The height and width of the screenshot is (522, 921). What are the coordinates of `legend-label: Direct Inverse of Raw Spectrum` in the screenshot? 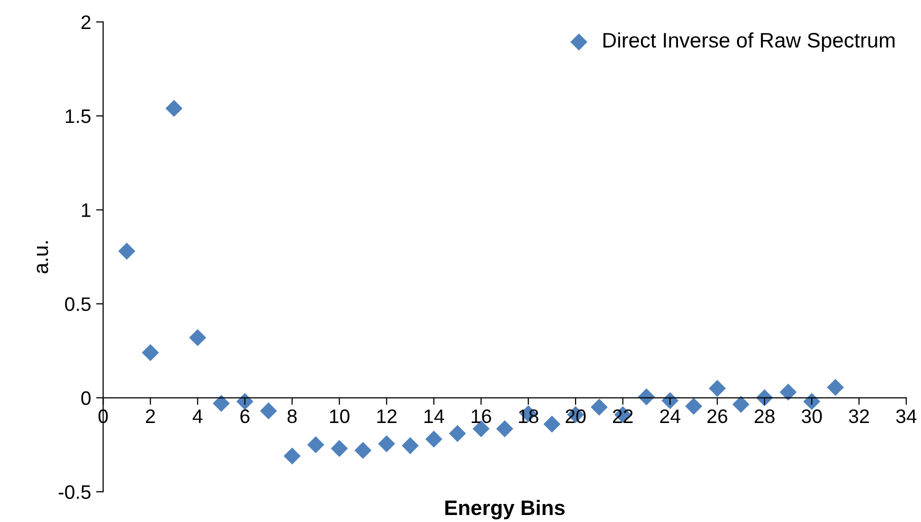 It's located at (748, 42).